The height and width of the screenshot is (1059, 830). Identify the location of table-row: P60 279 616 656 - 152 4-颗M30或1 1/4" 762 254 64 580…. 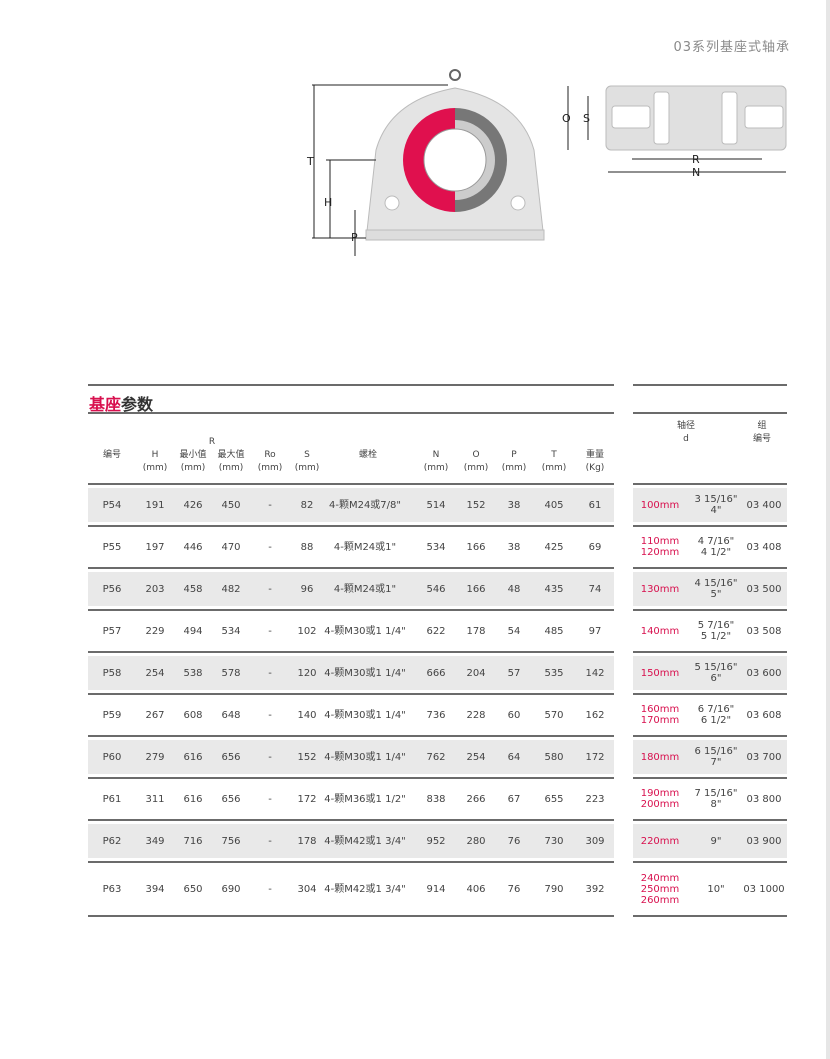
(351, 758).